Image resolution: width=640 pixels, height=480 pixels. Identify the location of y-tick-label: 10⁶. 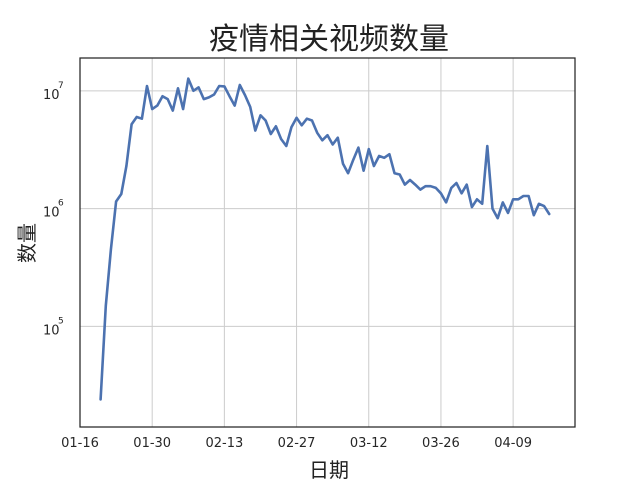
(53, 210).